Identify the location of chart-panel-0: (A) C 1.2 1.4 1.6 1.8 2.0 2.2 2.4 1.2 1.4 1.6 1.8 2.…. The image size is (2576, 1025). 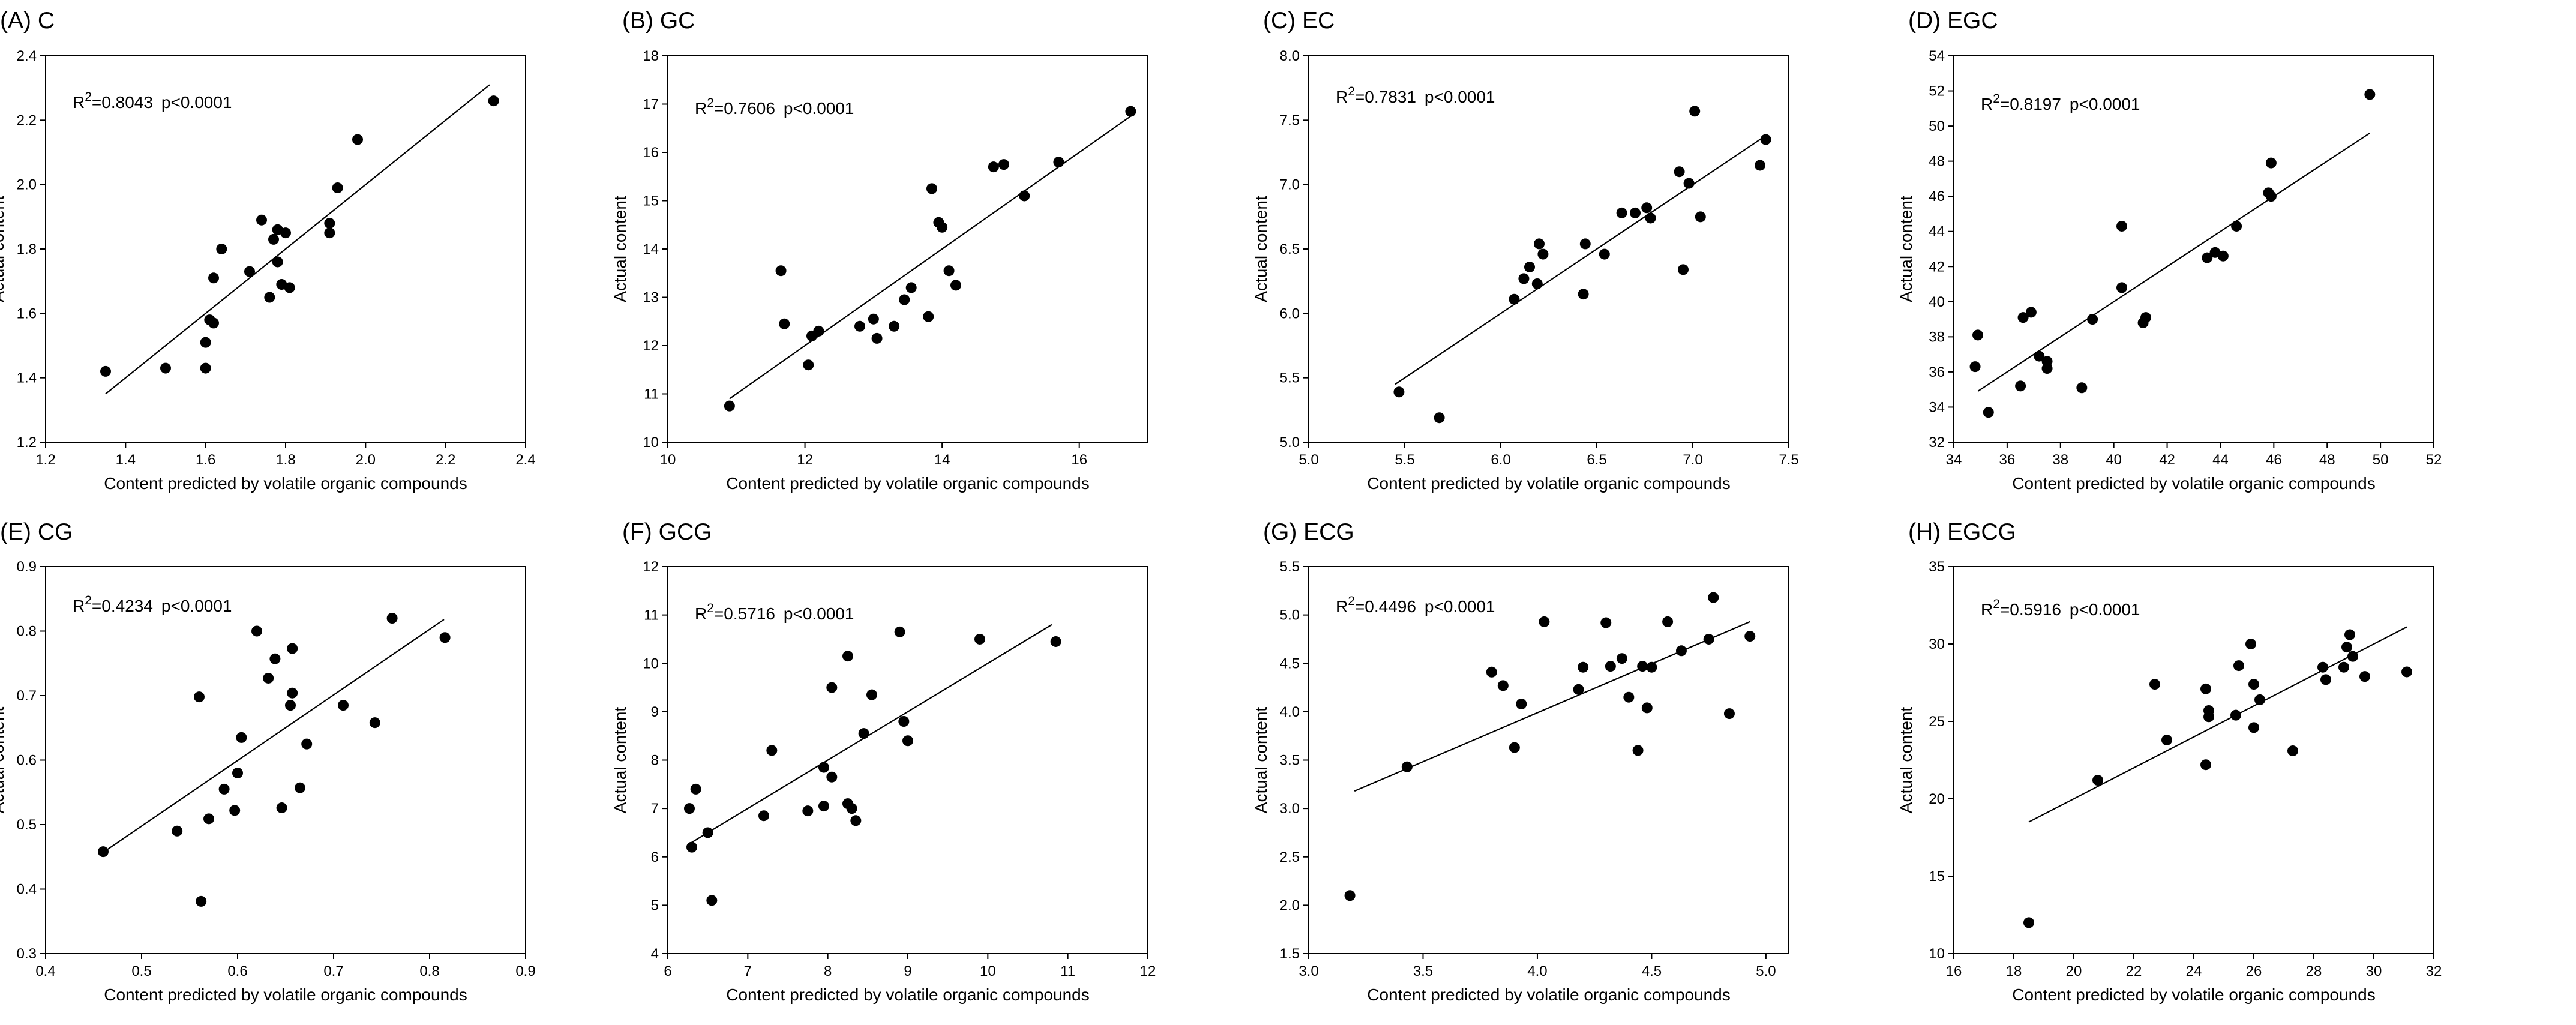
(268, 250).